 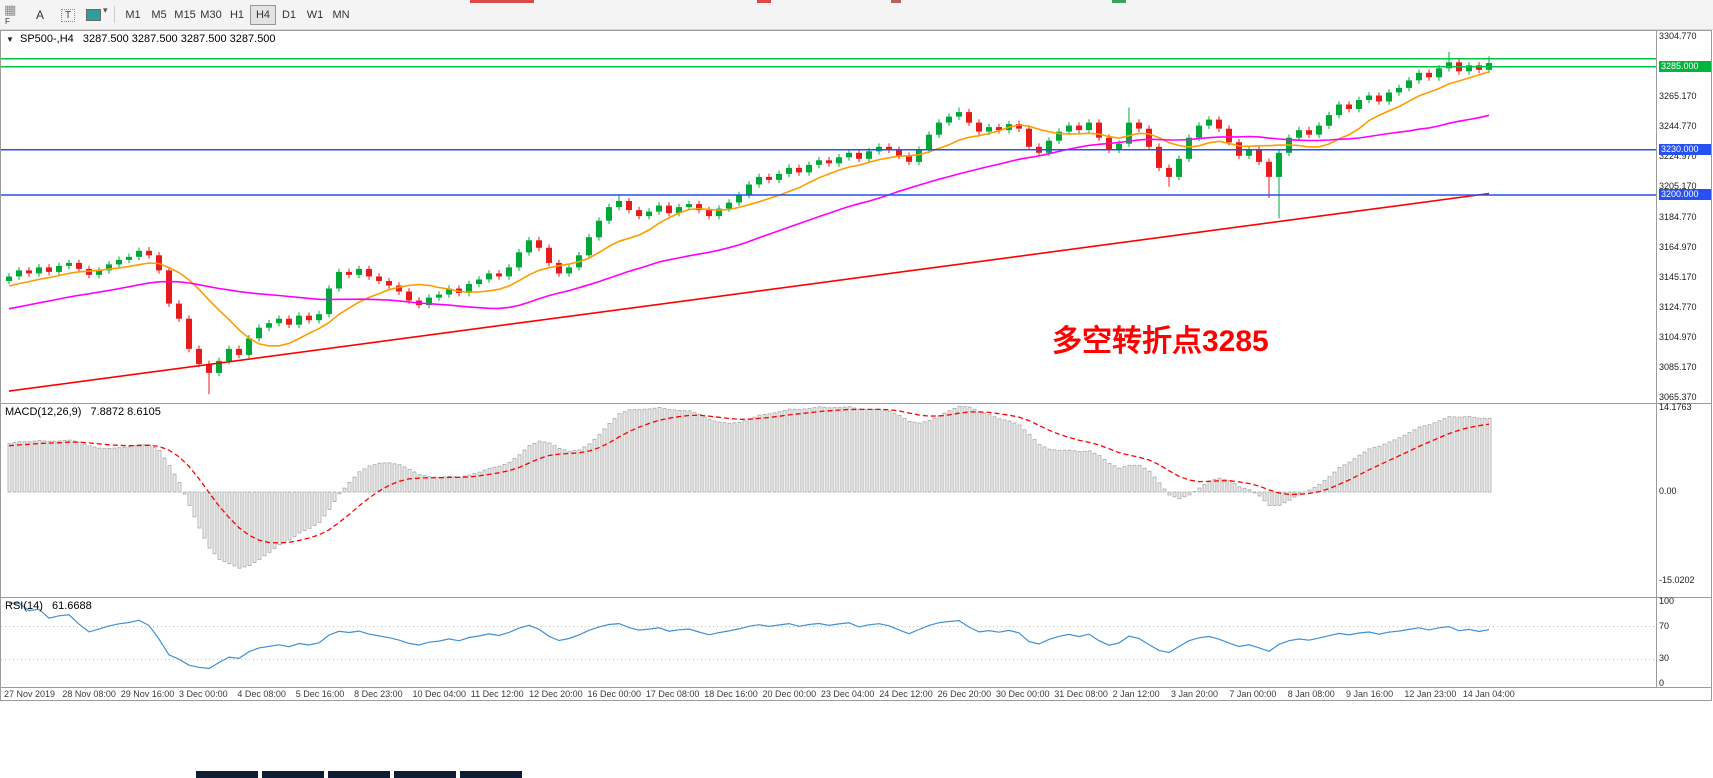 What do you see at coordinates (1311, 694) in the screenshot?
I see `time-tick: 8 Jan 08:00` at bounding box center [1311, 694].